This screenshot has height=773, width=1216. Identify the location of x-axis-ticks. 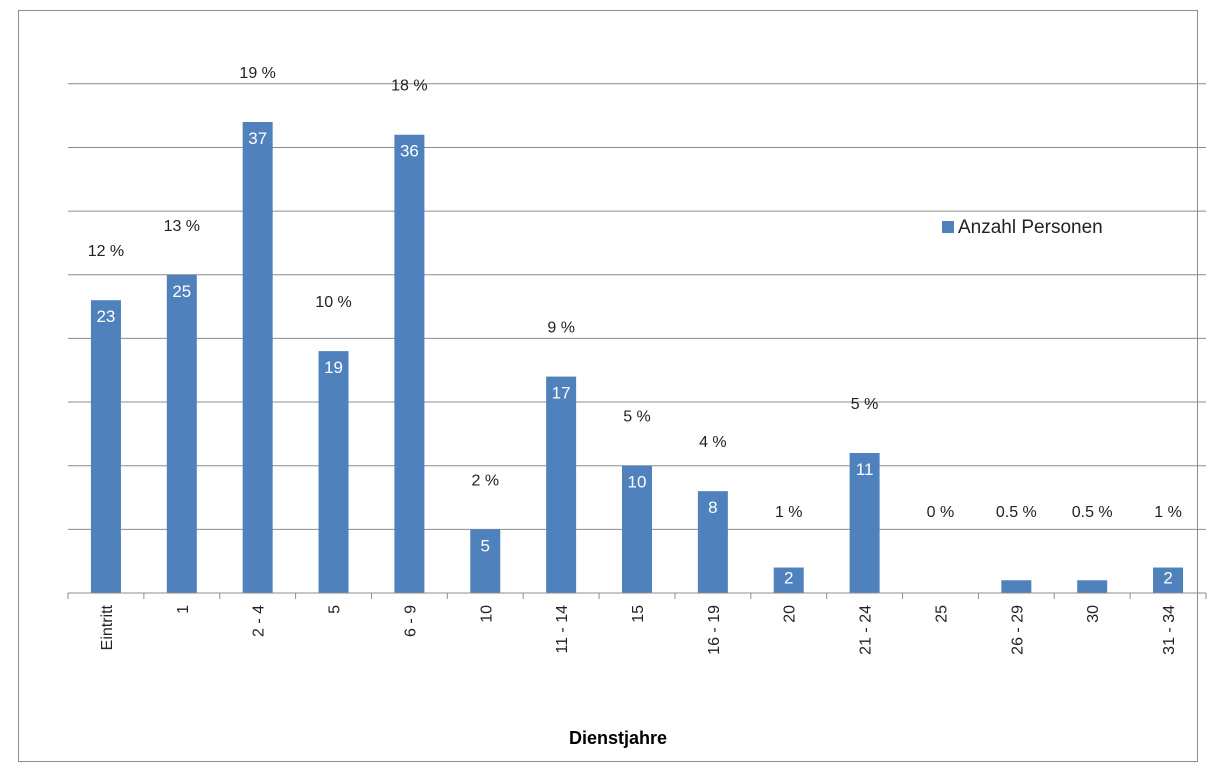
(637, 596).